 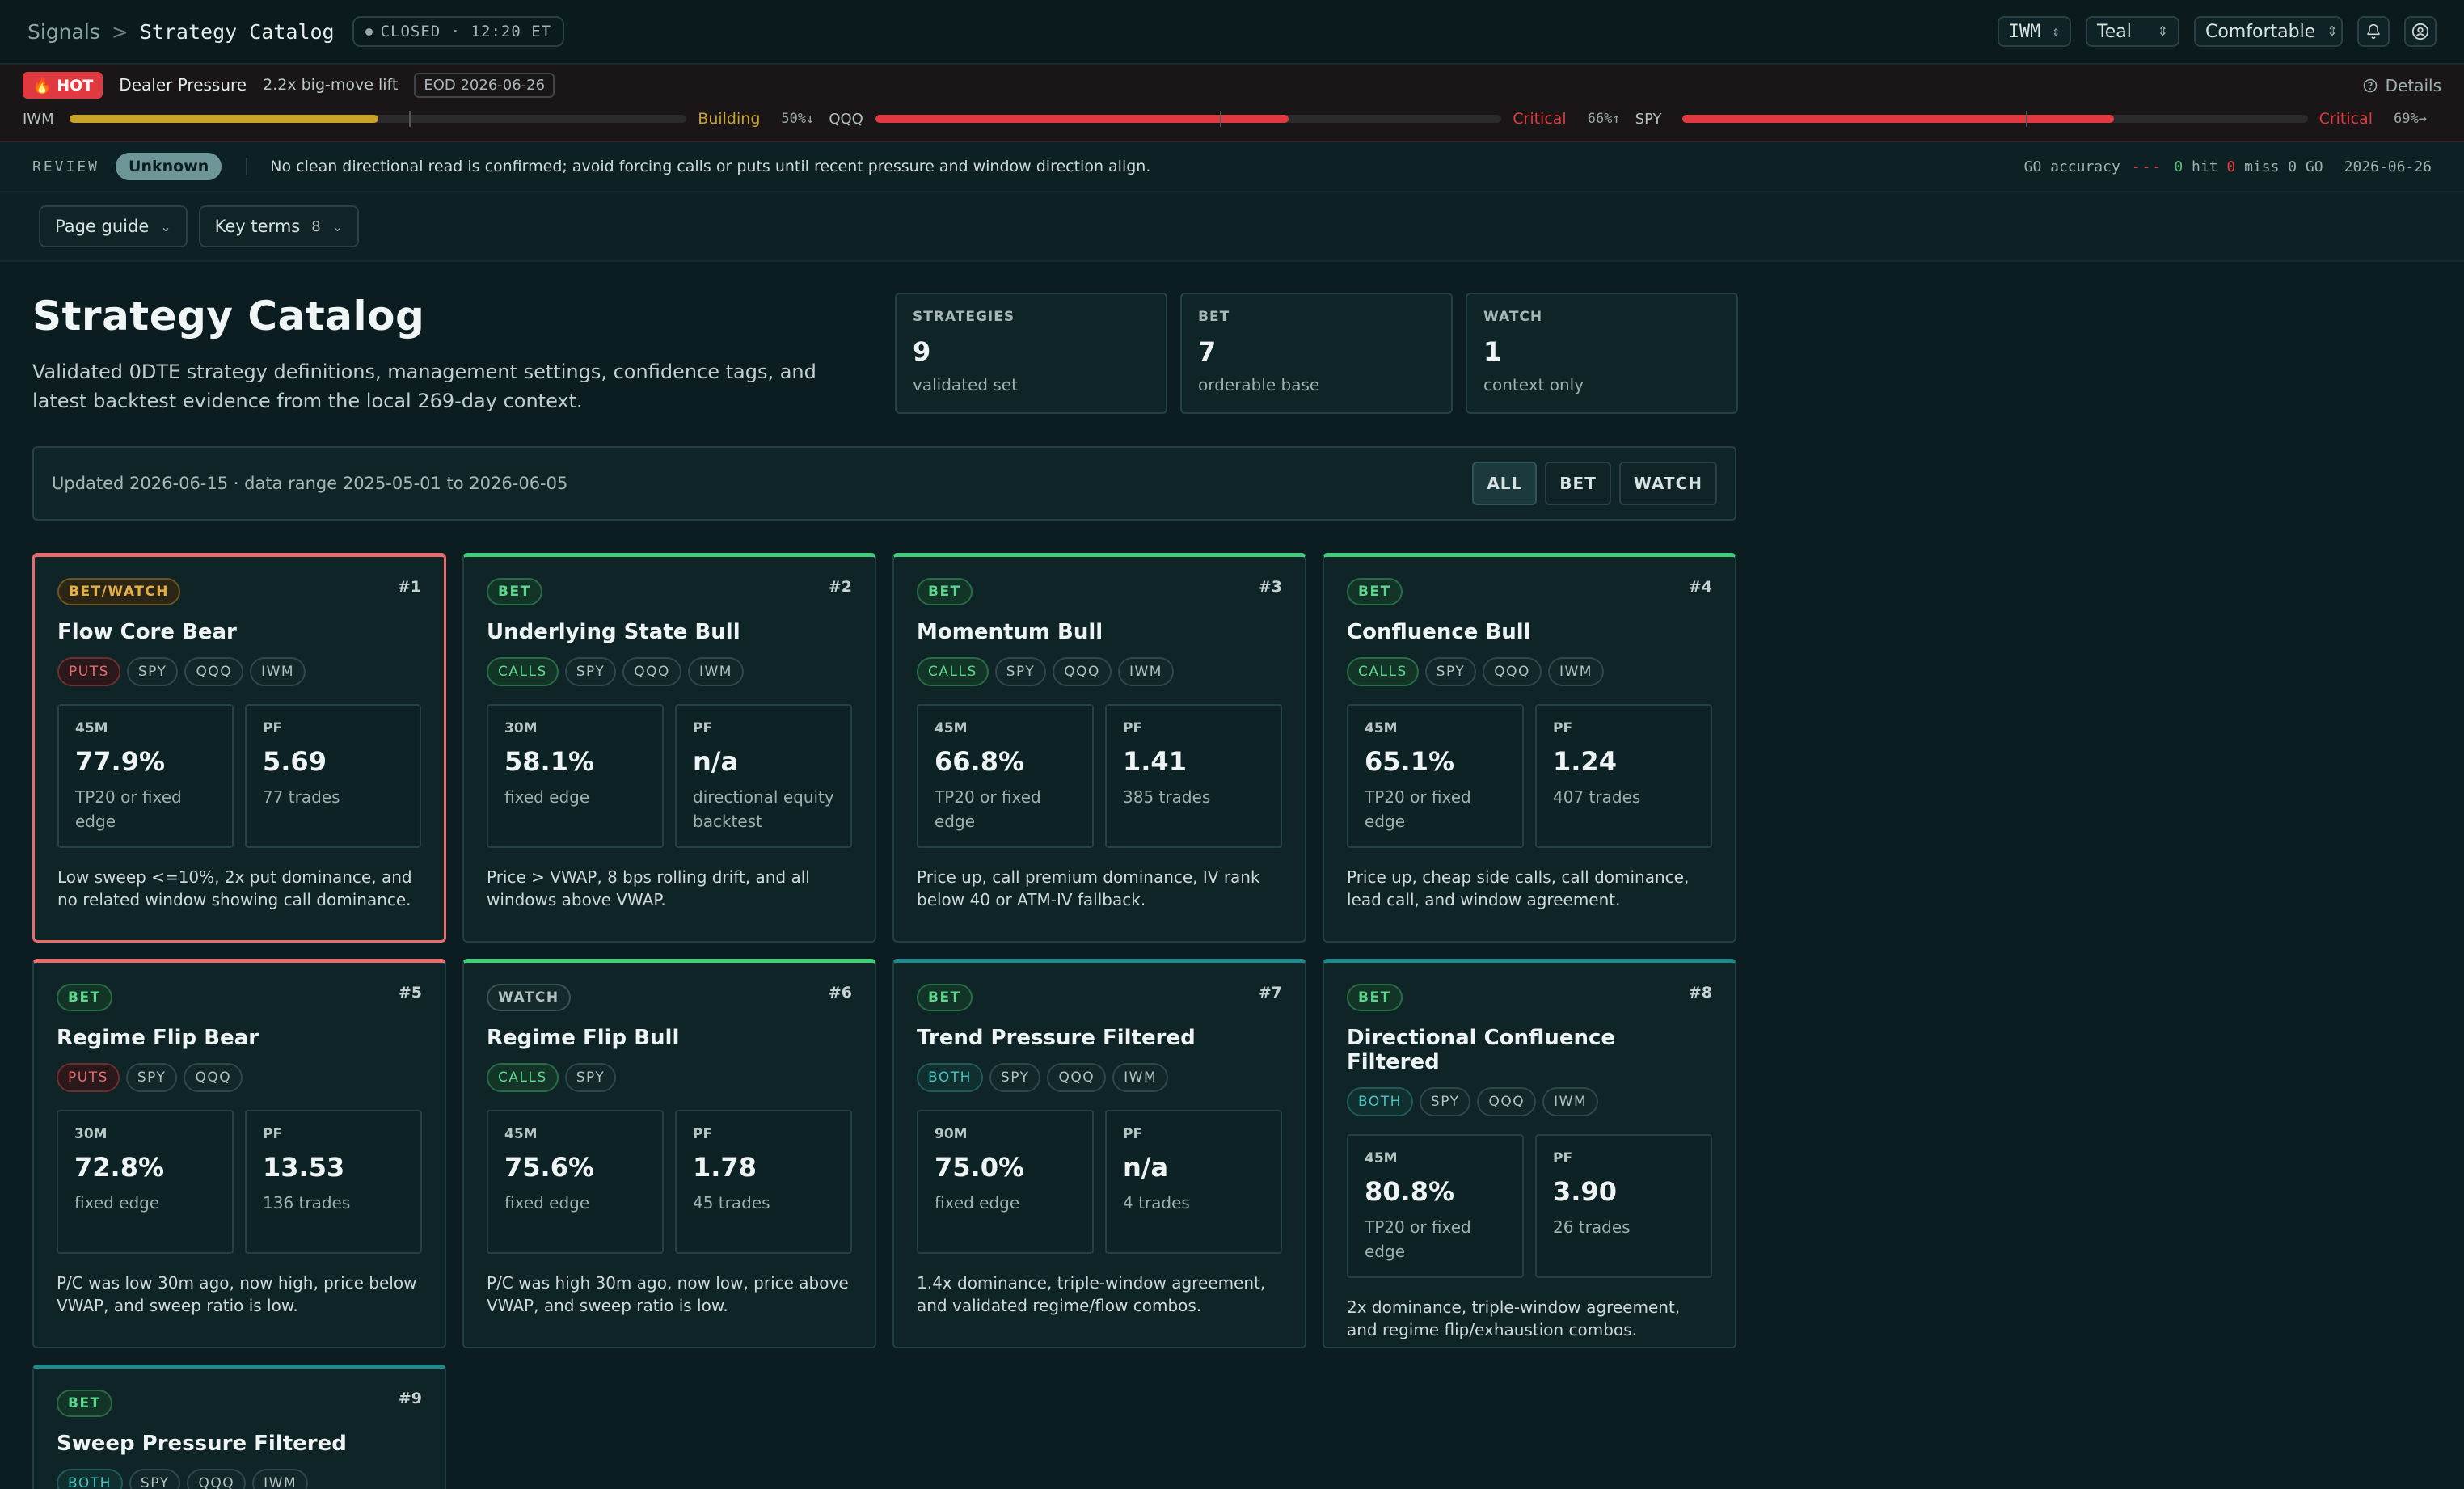 I want to click on guide-row: Page guide ⌄ Key terms 8 ⌄, so click(x=1232, y=227).